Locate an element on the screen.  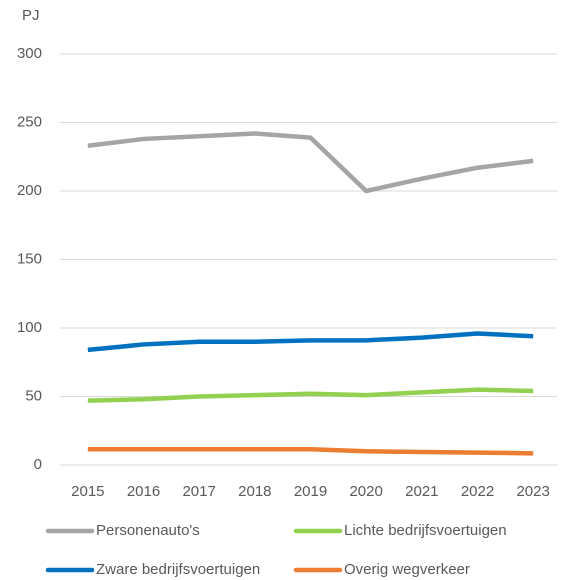
legend-label: Lichte bedrijfsvoertuigen is located at coordinates (425, 530).